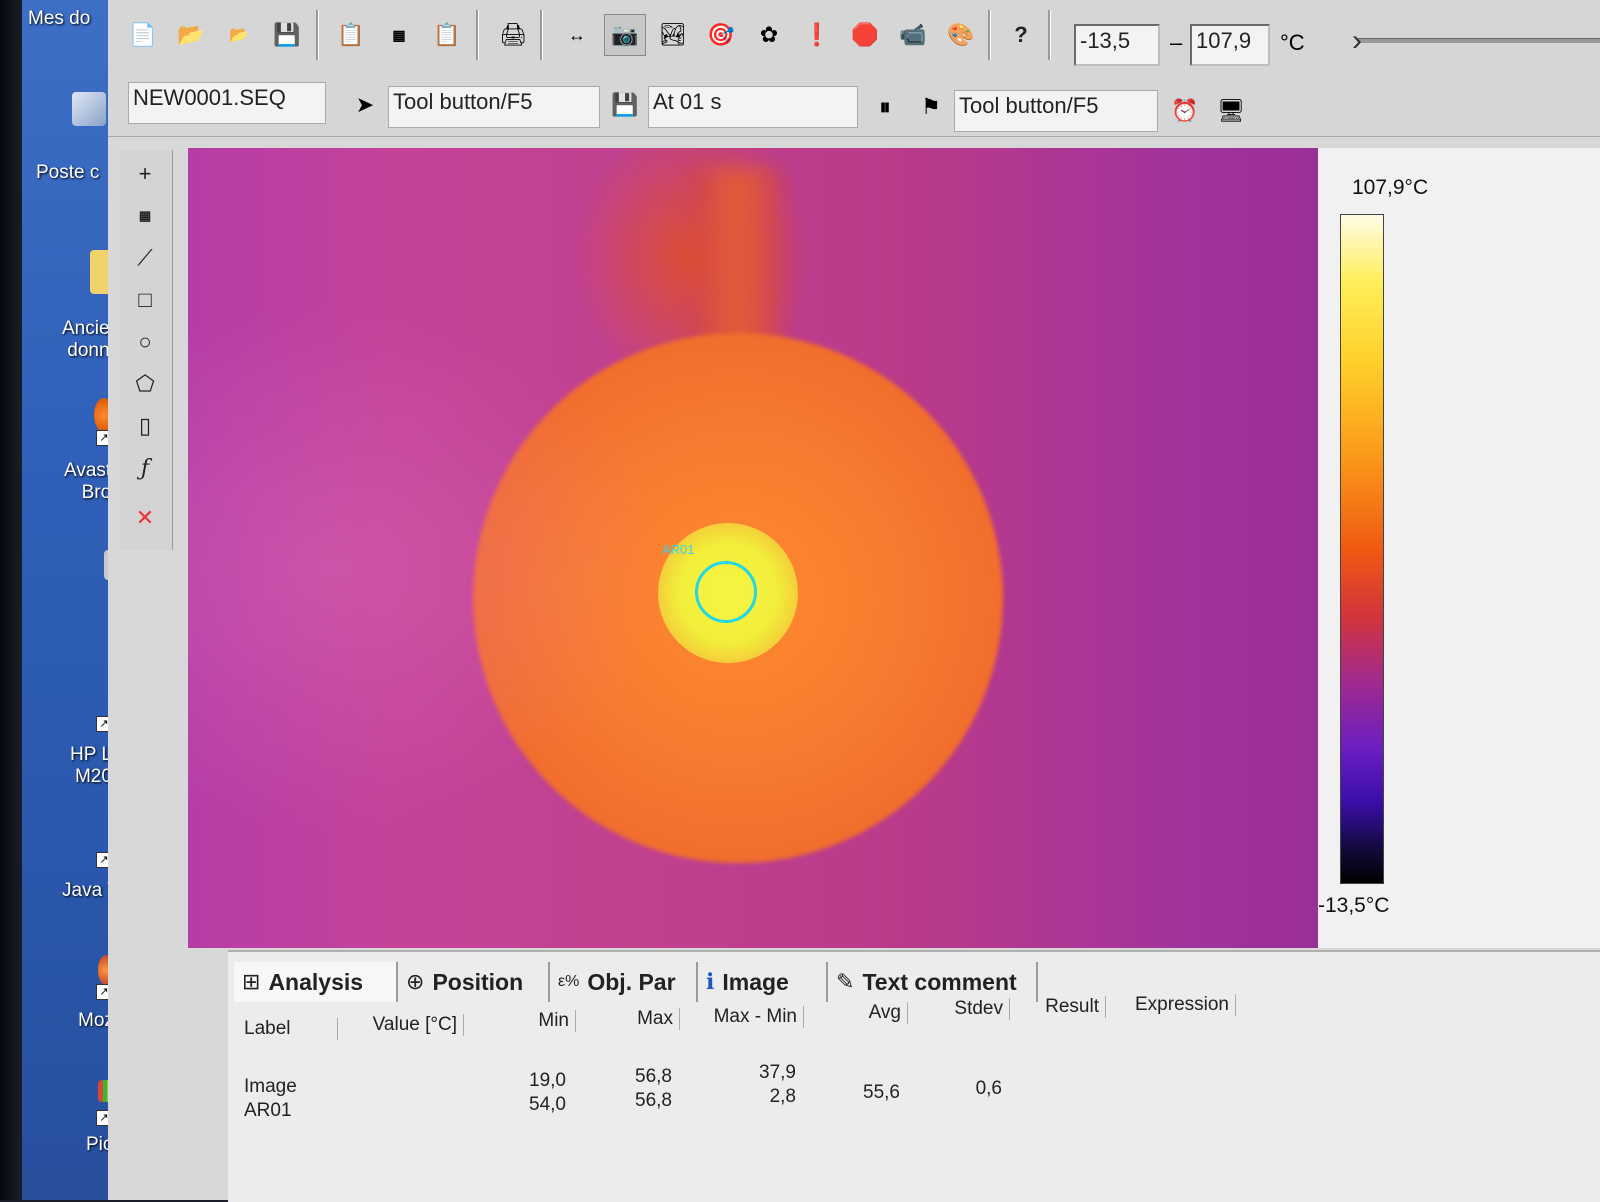 This screenshot has width=1600, height=1202. Describe the element at coordinates (1459, 548) in the screenshot. I see `color-scale-panel: 107,9°C -13,5°C` at that location.